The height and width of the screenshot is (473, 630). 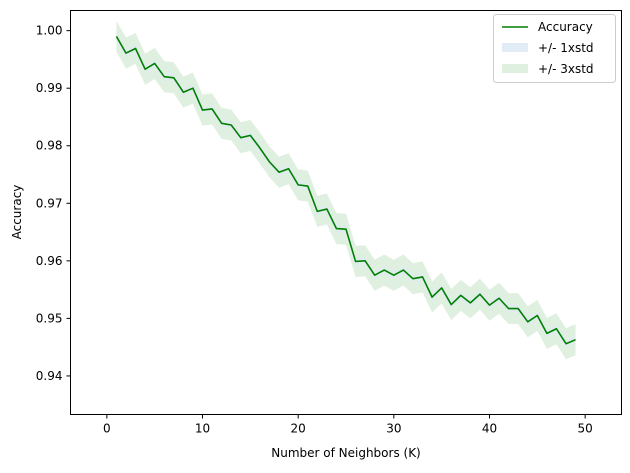 What do you see at coordinates (49, 318) in the screenshot?
I see `y-tick-label: 0.95` at bounding box center [49, 318].